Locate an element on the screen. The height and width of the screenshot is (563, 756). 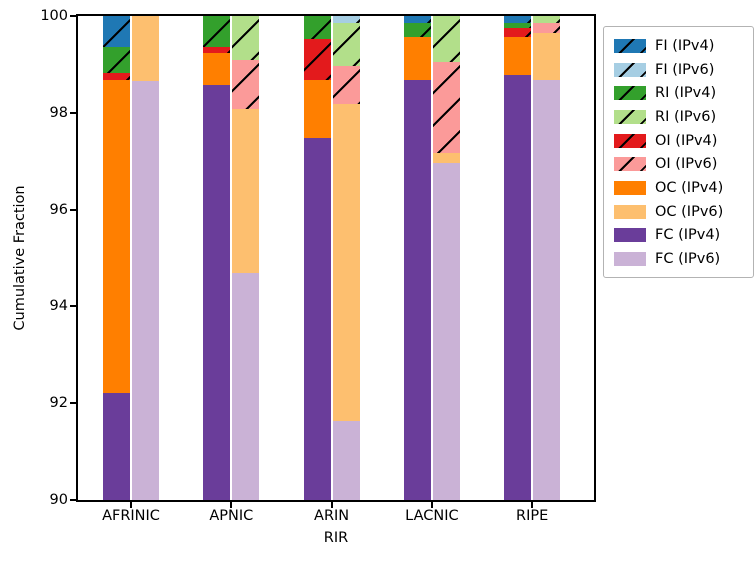
segment-arin-ipv6-oi is located at coordinates (346, 85).